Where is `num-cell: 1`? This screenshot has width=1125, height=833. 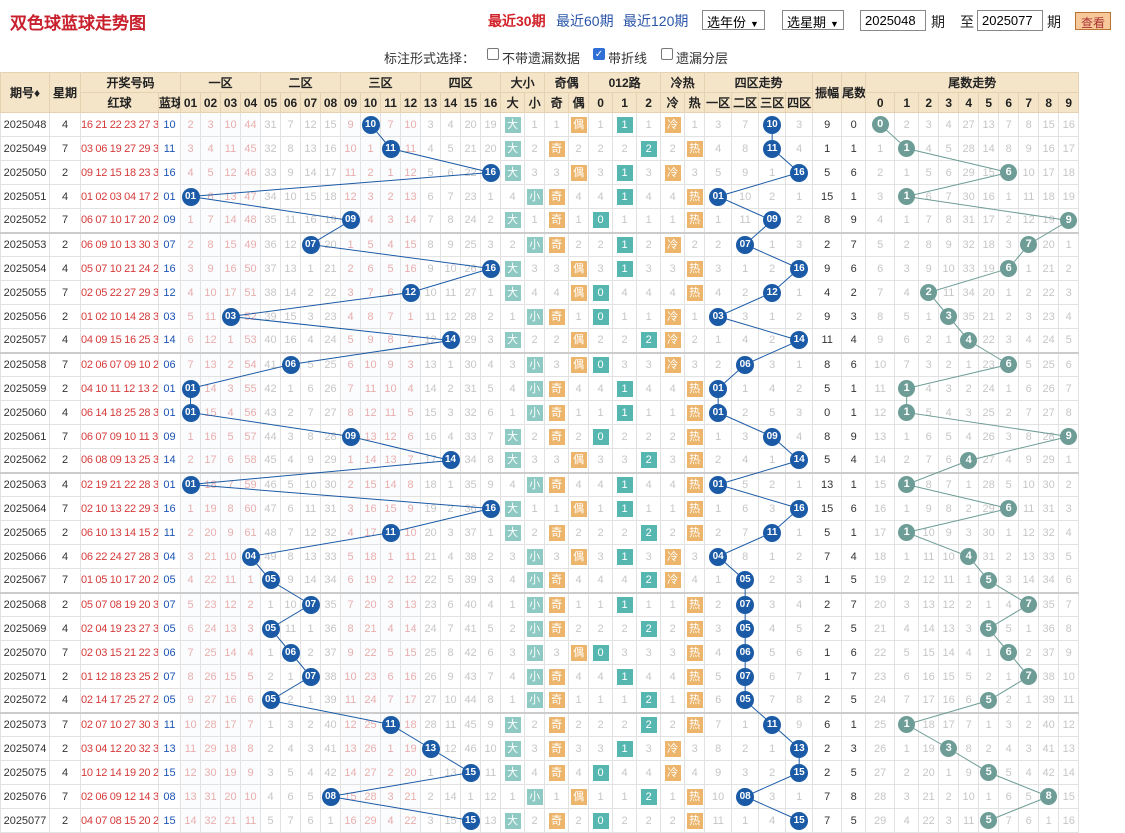
num-cell: 1 is located at coordinates (311, 268).